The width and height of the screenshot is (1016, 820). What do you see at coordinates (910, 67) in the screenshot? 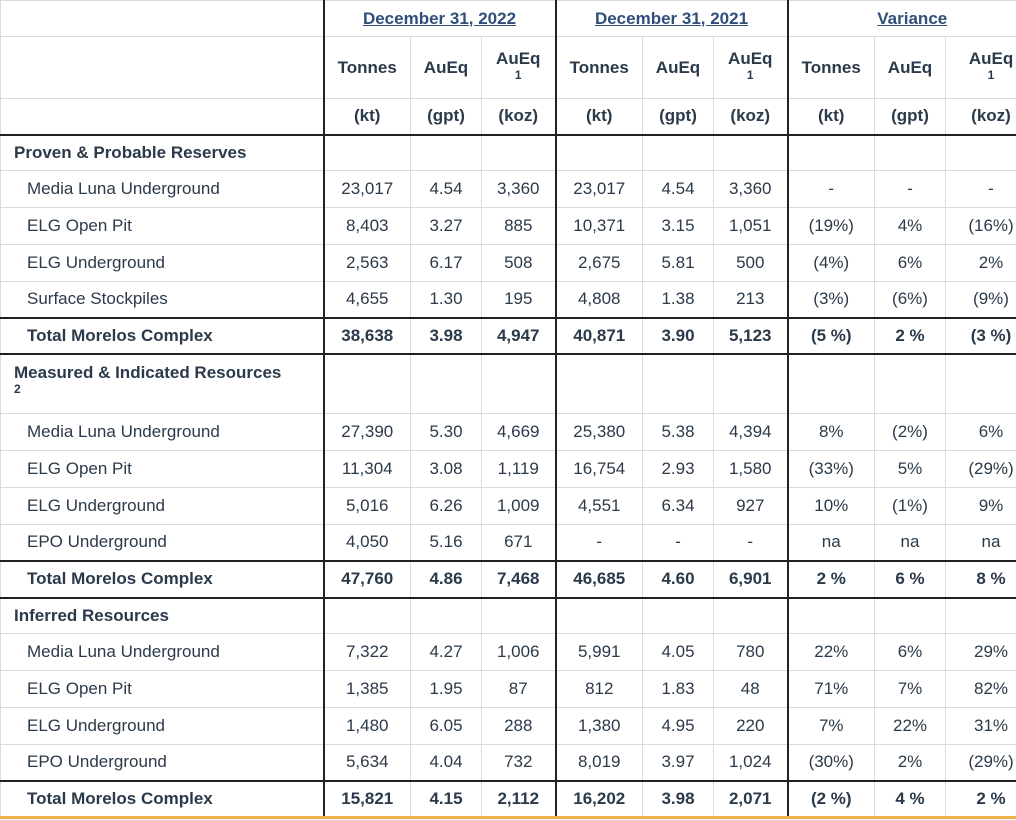
I see `column-header: AuEq` at bounding box center [910, 67].